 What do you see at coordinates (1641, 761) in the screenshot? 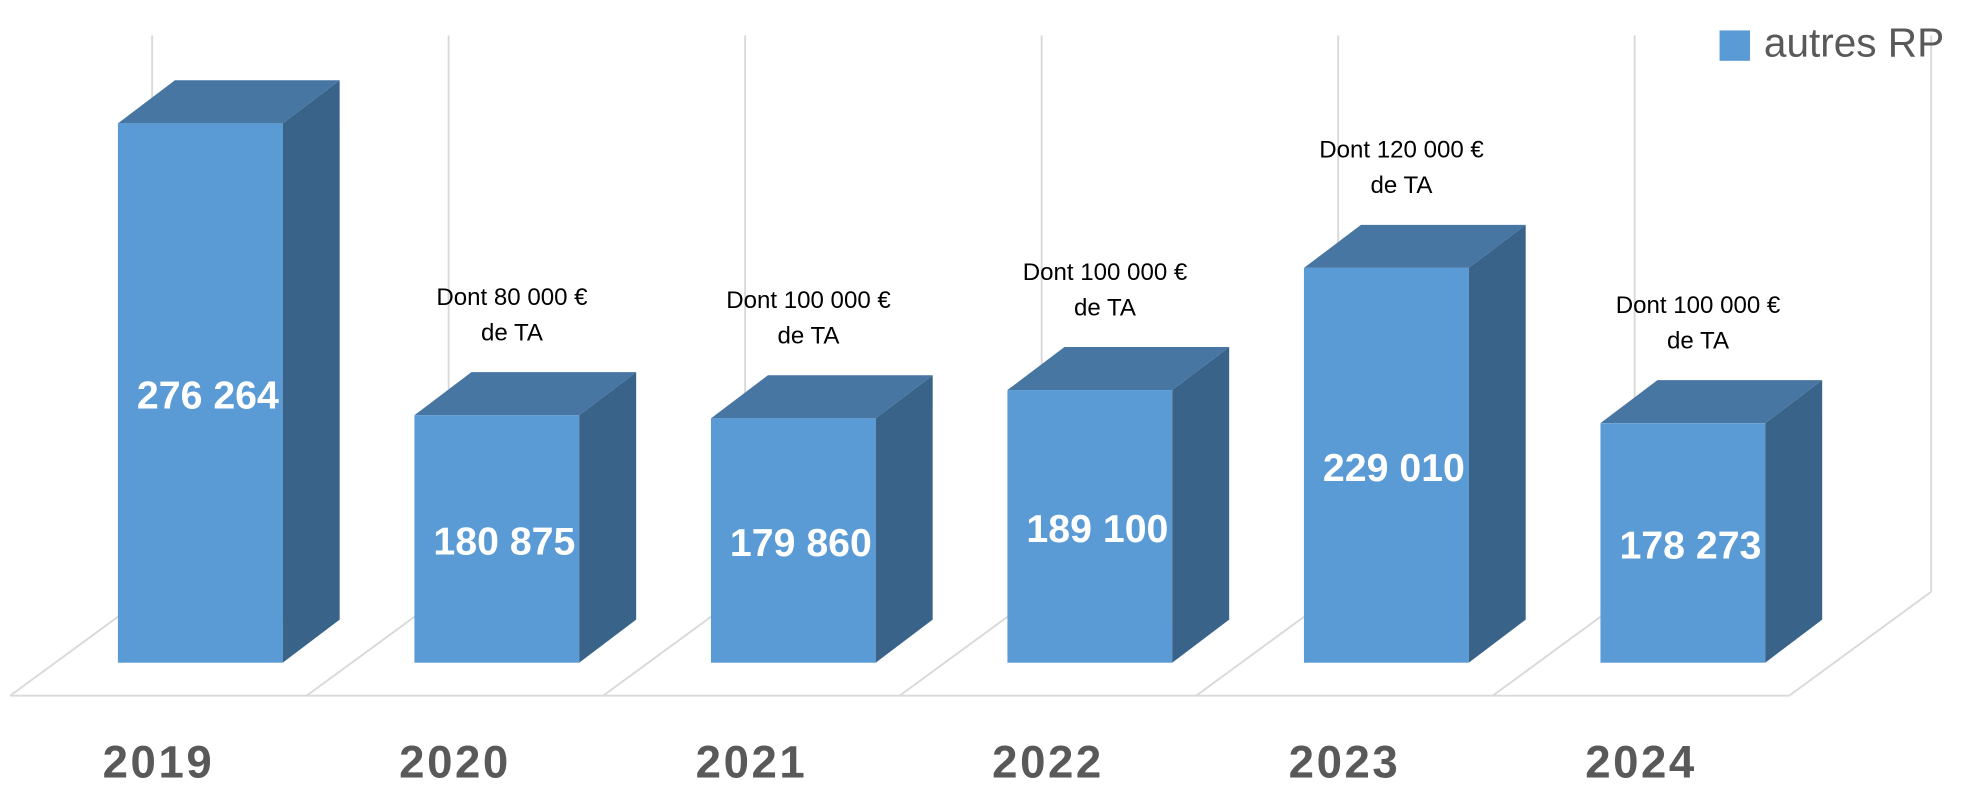
I see `x-tick-label: 2024` at bounding box center [1641, 761].